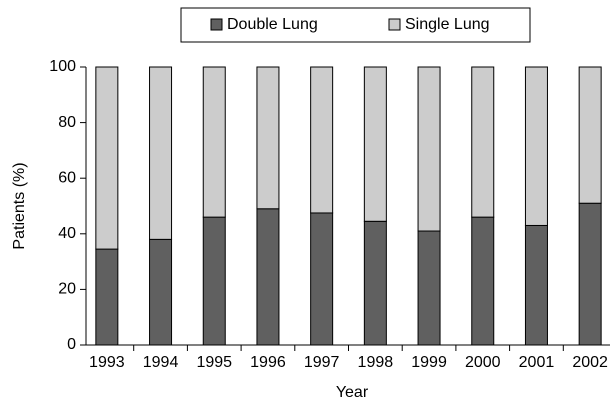 The image size is (613, 403). What do you see at coordinates (19, 205) in the screenshot?
I see `y-axis-label: Patients (%)` at bounding box center [19, 205].